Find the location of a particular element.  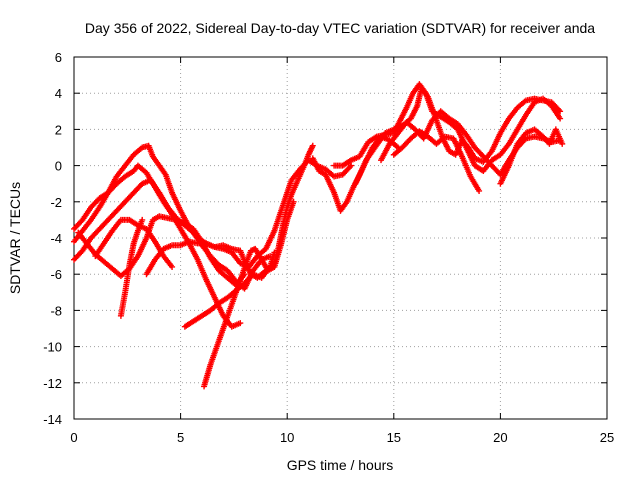

x-tick-label: 20 is located at coordinates (500, 437).